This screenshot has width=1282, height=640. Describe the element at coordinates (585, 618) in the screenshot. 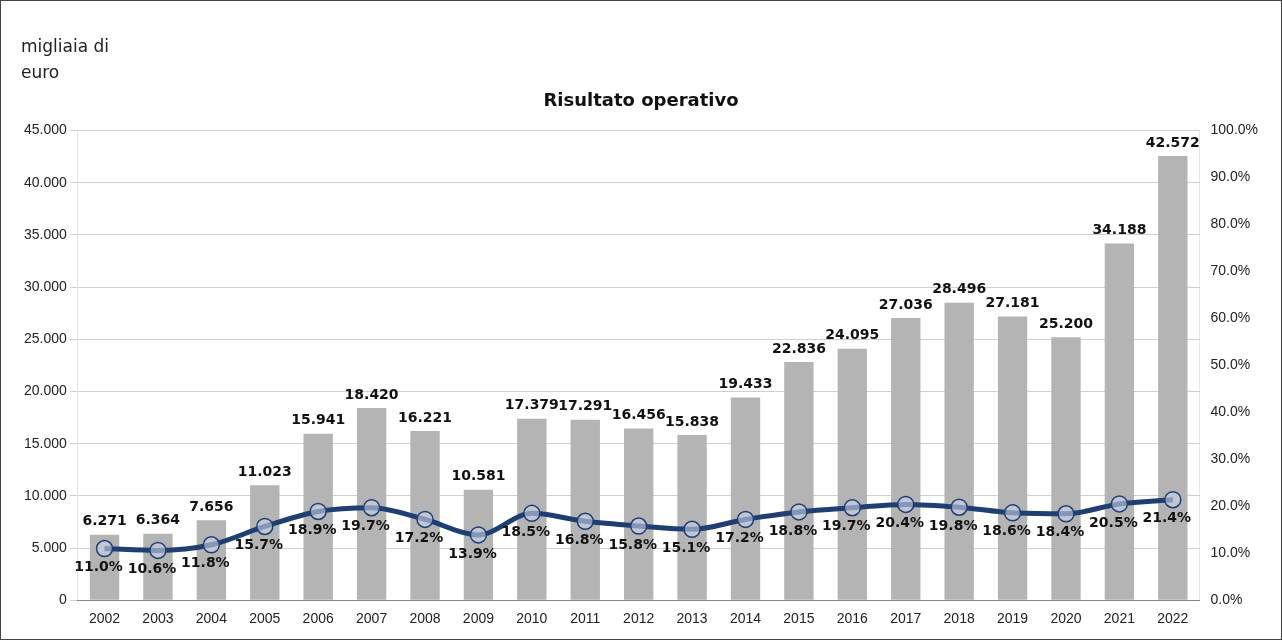

I see `x-tick-label: 2011` at that location.